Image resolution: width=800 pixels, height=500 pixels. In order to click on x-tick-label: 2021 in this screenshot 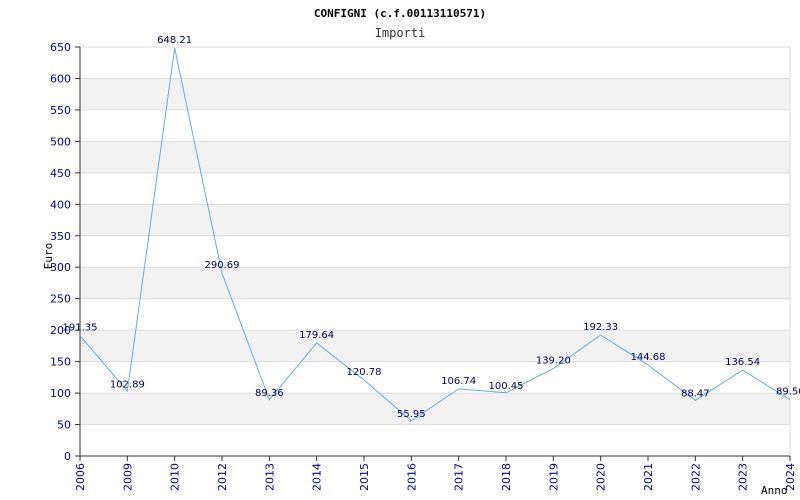, I will do `click(648, 477)`.